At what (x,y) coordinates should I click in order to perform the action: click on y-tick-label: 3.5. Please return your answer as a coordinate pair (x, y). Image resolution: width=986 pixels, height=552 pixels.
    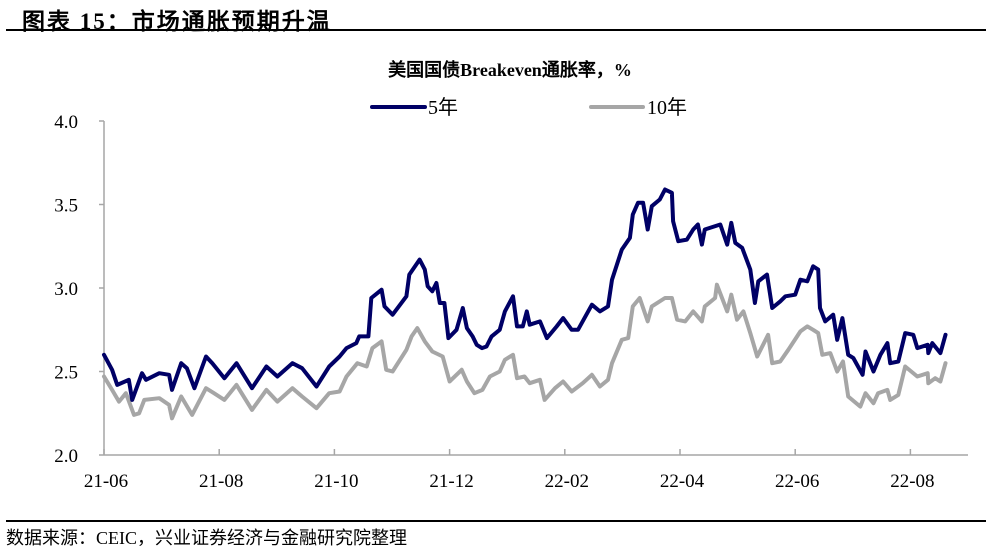
    Looking at the image, I should click on (66, 206).